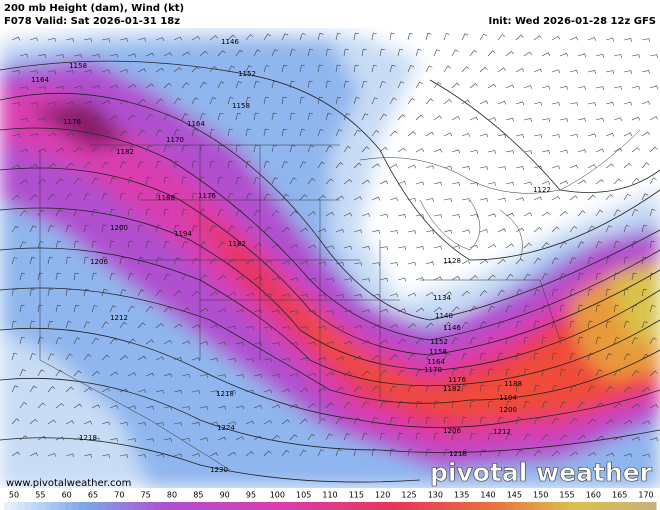 This screenshot has width=660, height=510. I want to click on colorbar-tick-label: 150, so click(540, 495).